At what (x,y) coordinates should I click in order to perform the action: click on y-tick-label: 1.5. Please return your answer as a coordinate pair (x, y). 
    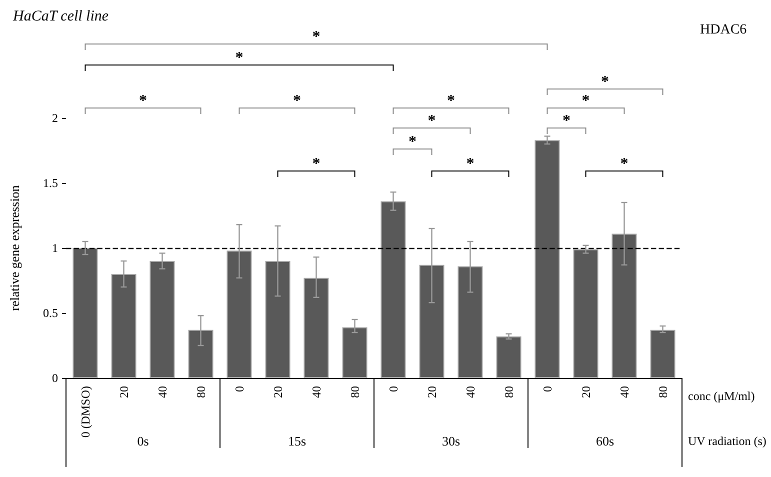
    Looking at the image, I should click on (50, 183).